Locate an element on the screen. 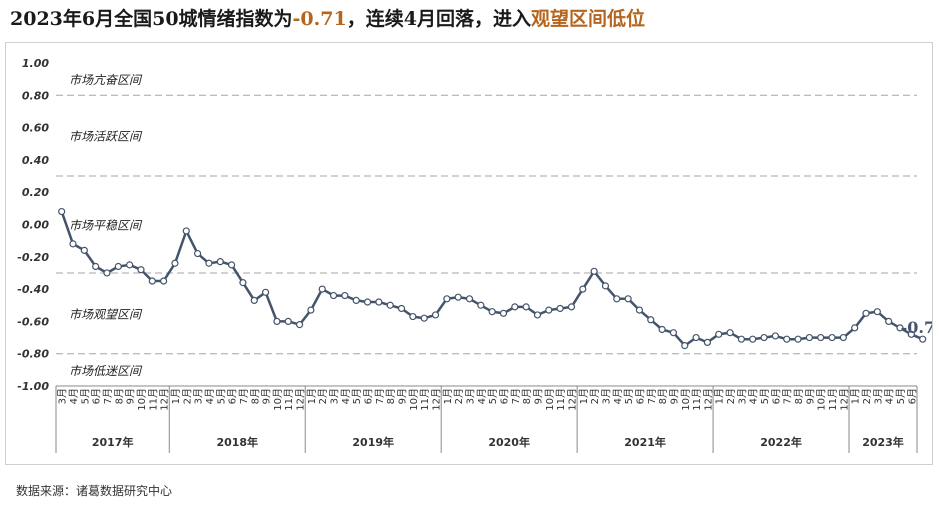 Image resolution: width=939 pixels, height=505 pixels. y-tick-label: 1.00 is located at coordinates (35, 63).